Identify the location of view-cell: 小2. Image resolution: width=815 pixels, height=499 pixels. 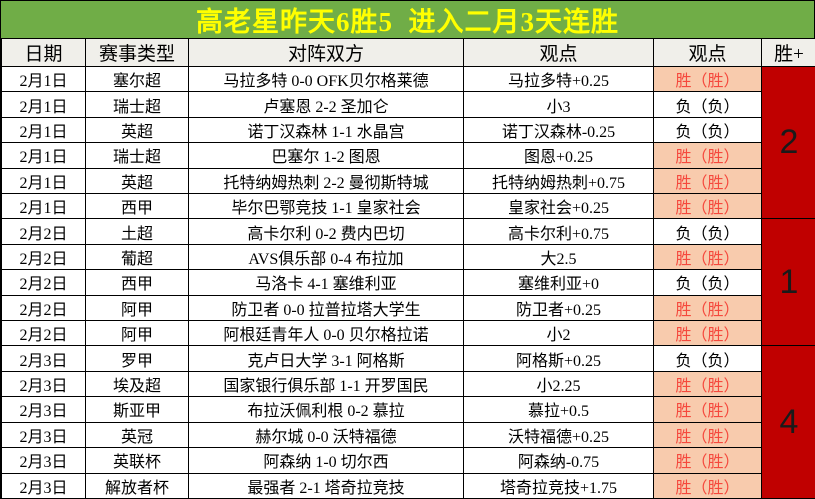
(558, 333).